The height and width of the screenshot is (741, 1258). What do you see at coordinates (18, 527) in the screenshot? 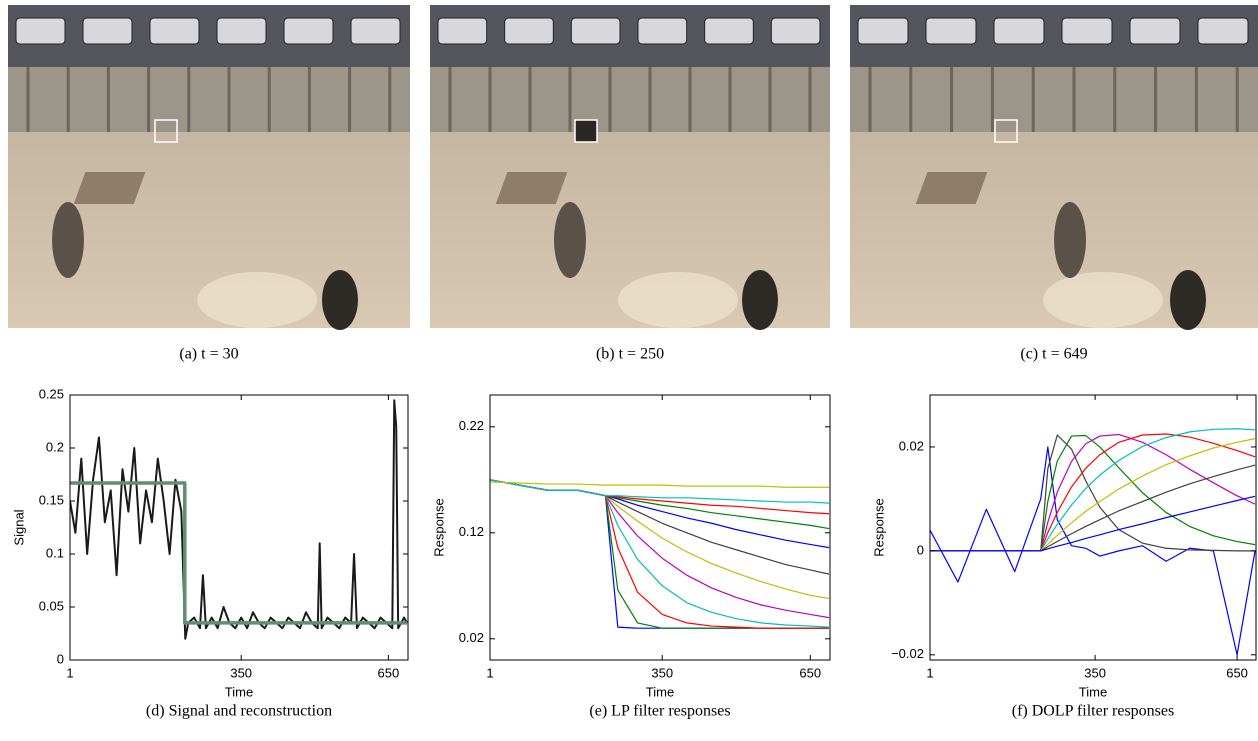
I see `y-axis-label: Signal` at bounding box center [18, 527].